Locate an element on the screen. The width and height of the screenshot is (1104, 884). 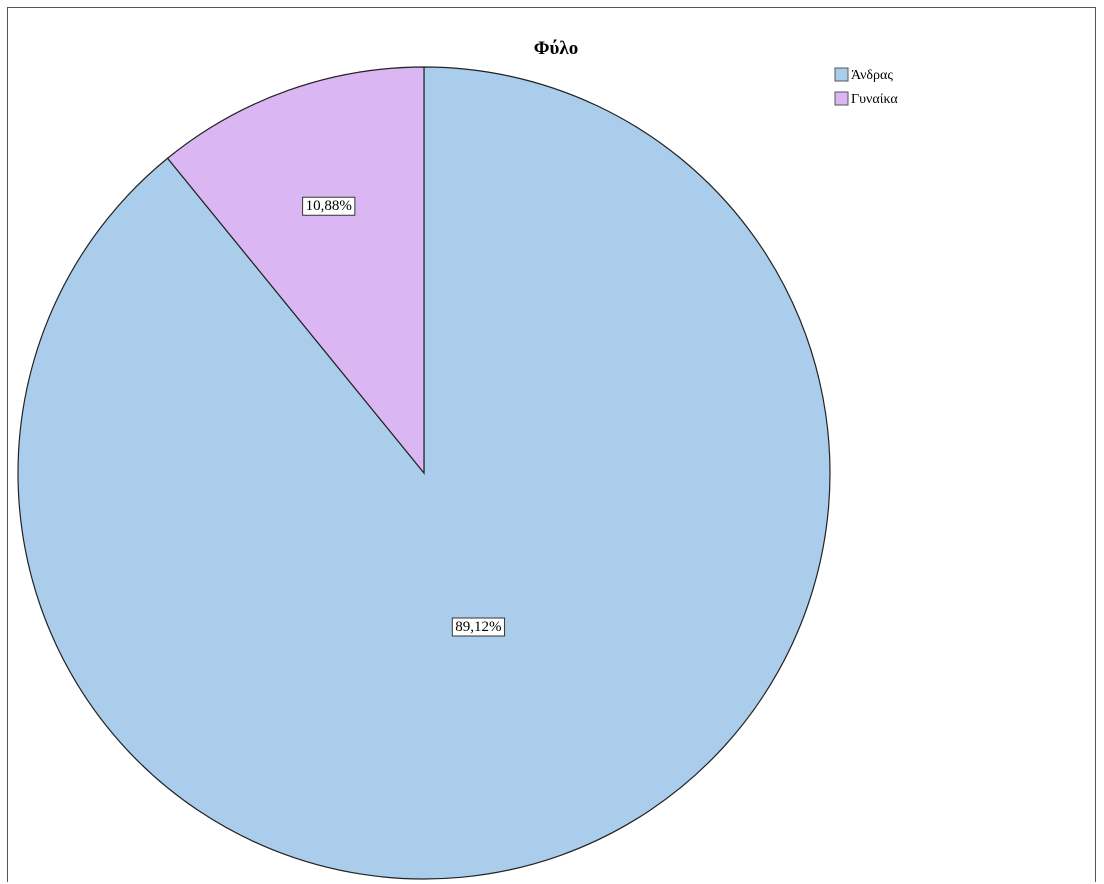
data-label-male: 89,12% is located at coordinates (478, 627).